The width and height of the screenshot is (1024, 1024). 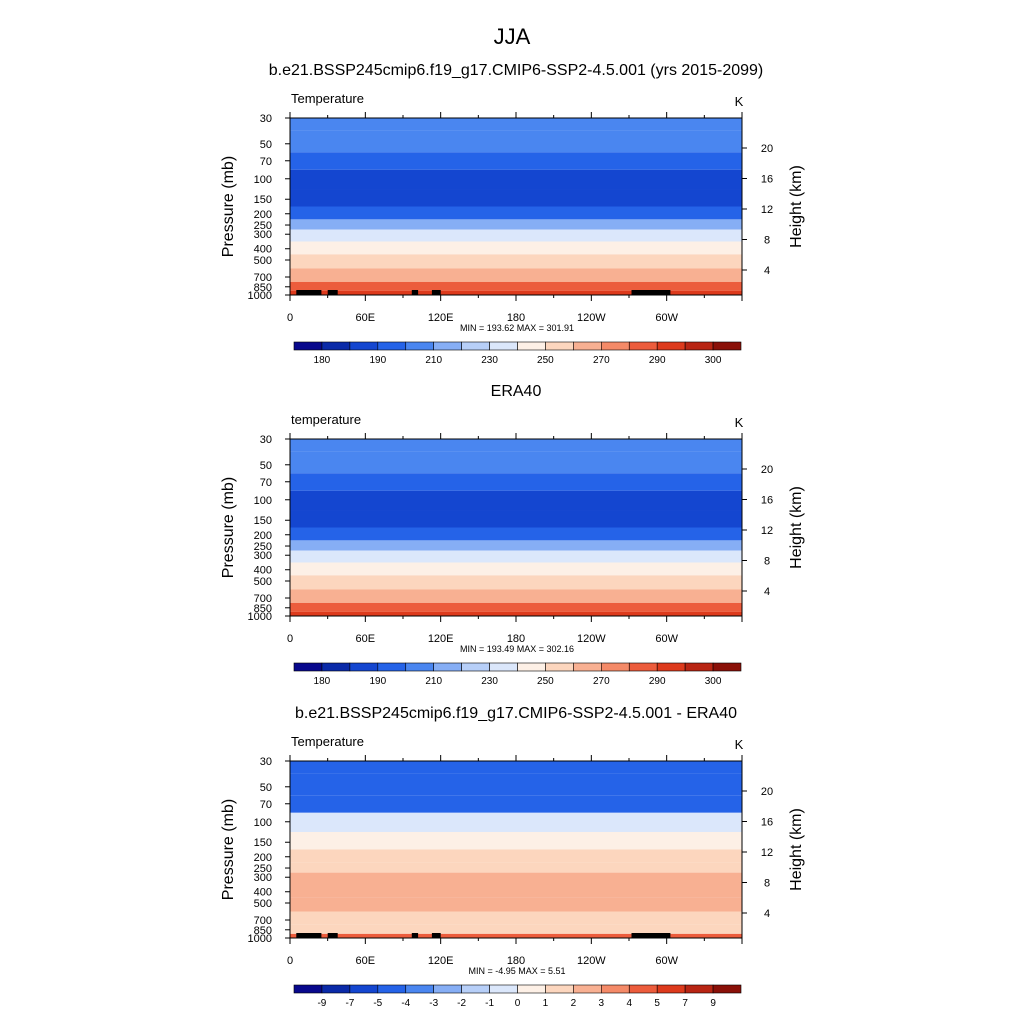 What do you see at coordinates (322, 681) in the screenshot?
I see `colorbar-label: 180` at bounding box center [322, 681].